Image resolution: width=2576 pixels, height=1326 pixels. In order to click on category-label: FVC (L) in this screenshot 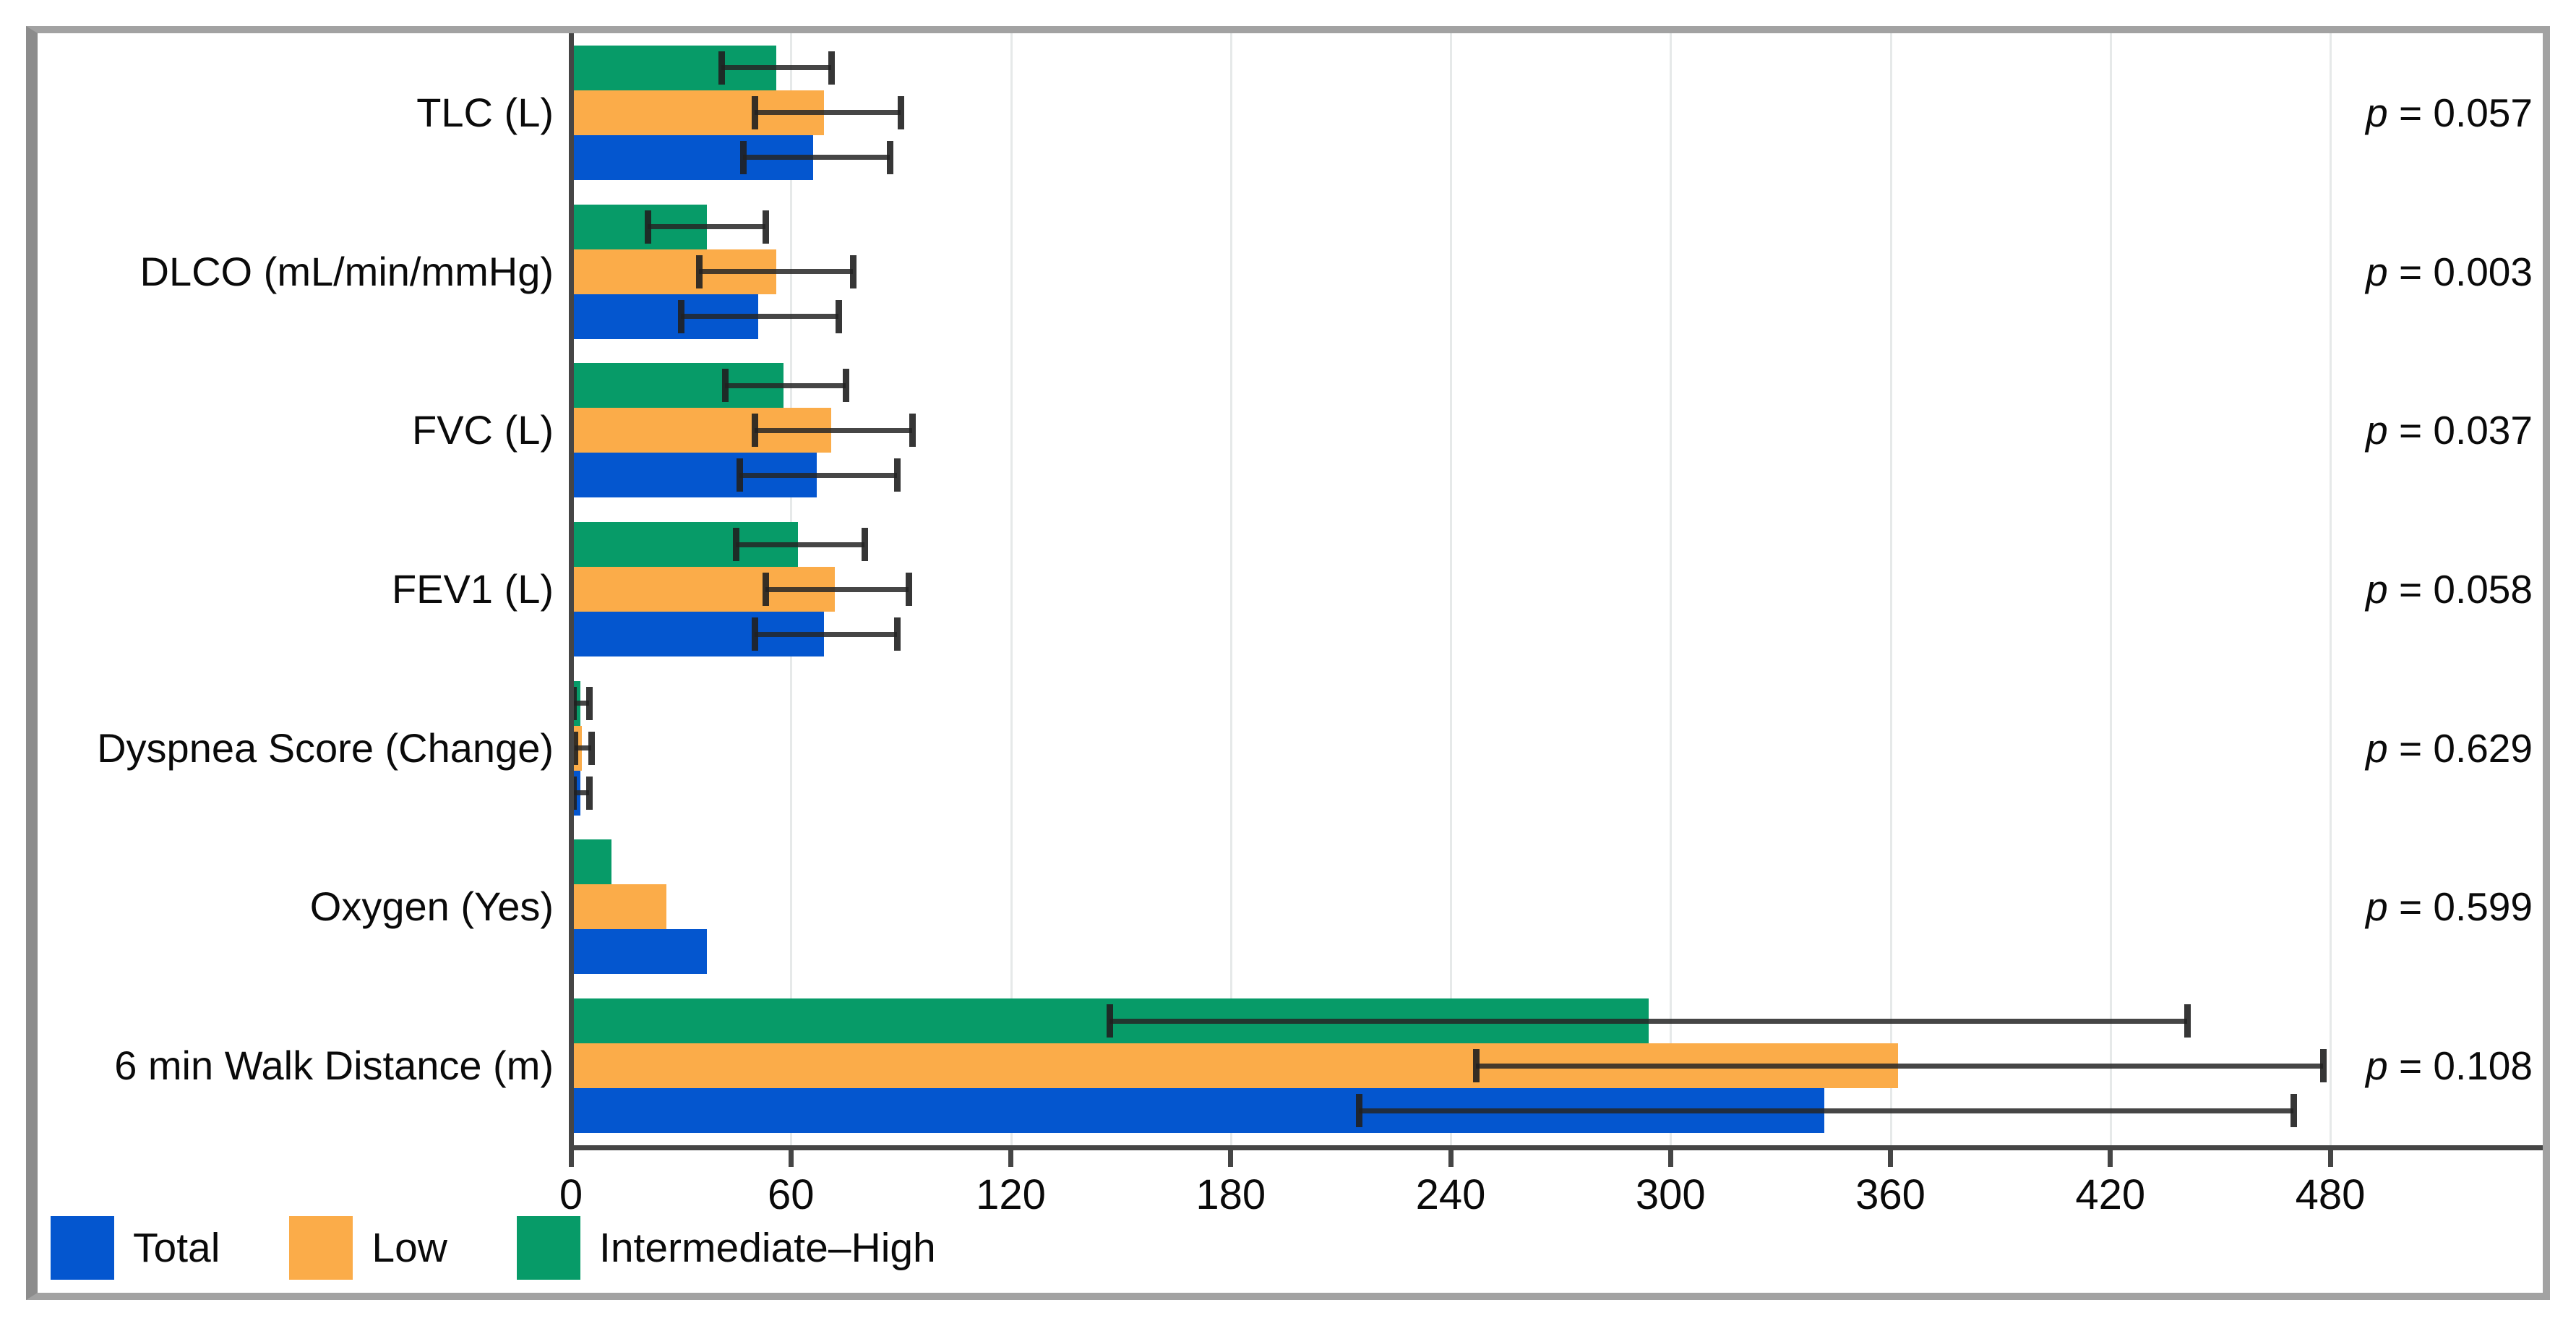, I will do `click(483, 430)`.